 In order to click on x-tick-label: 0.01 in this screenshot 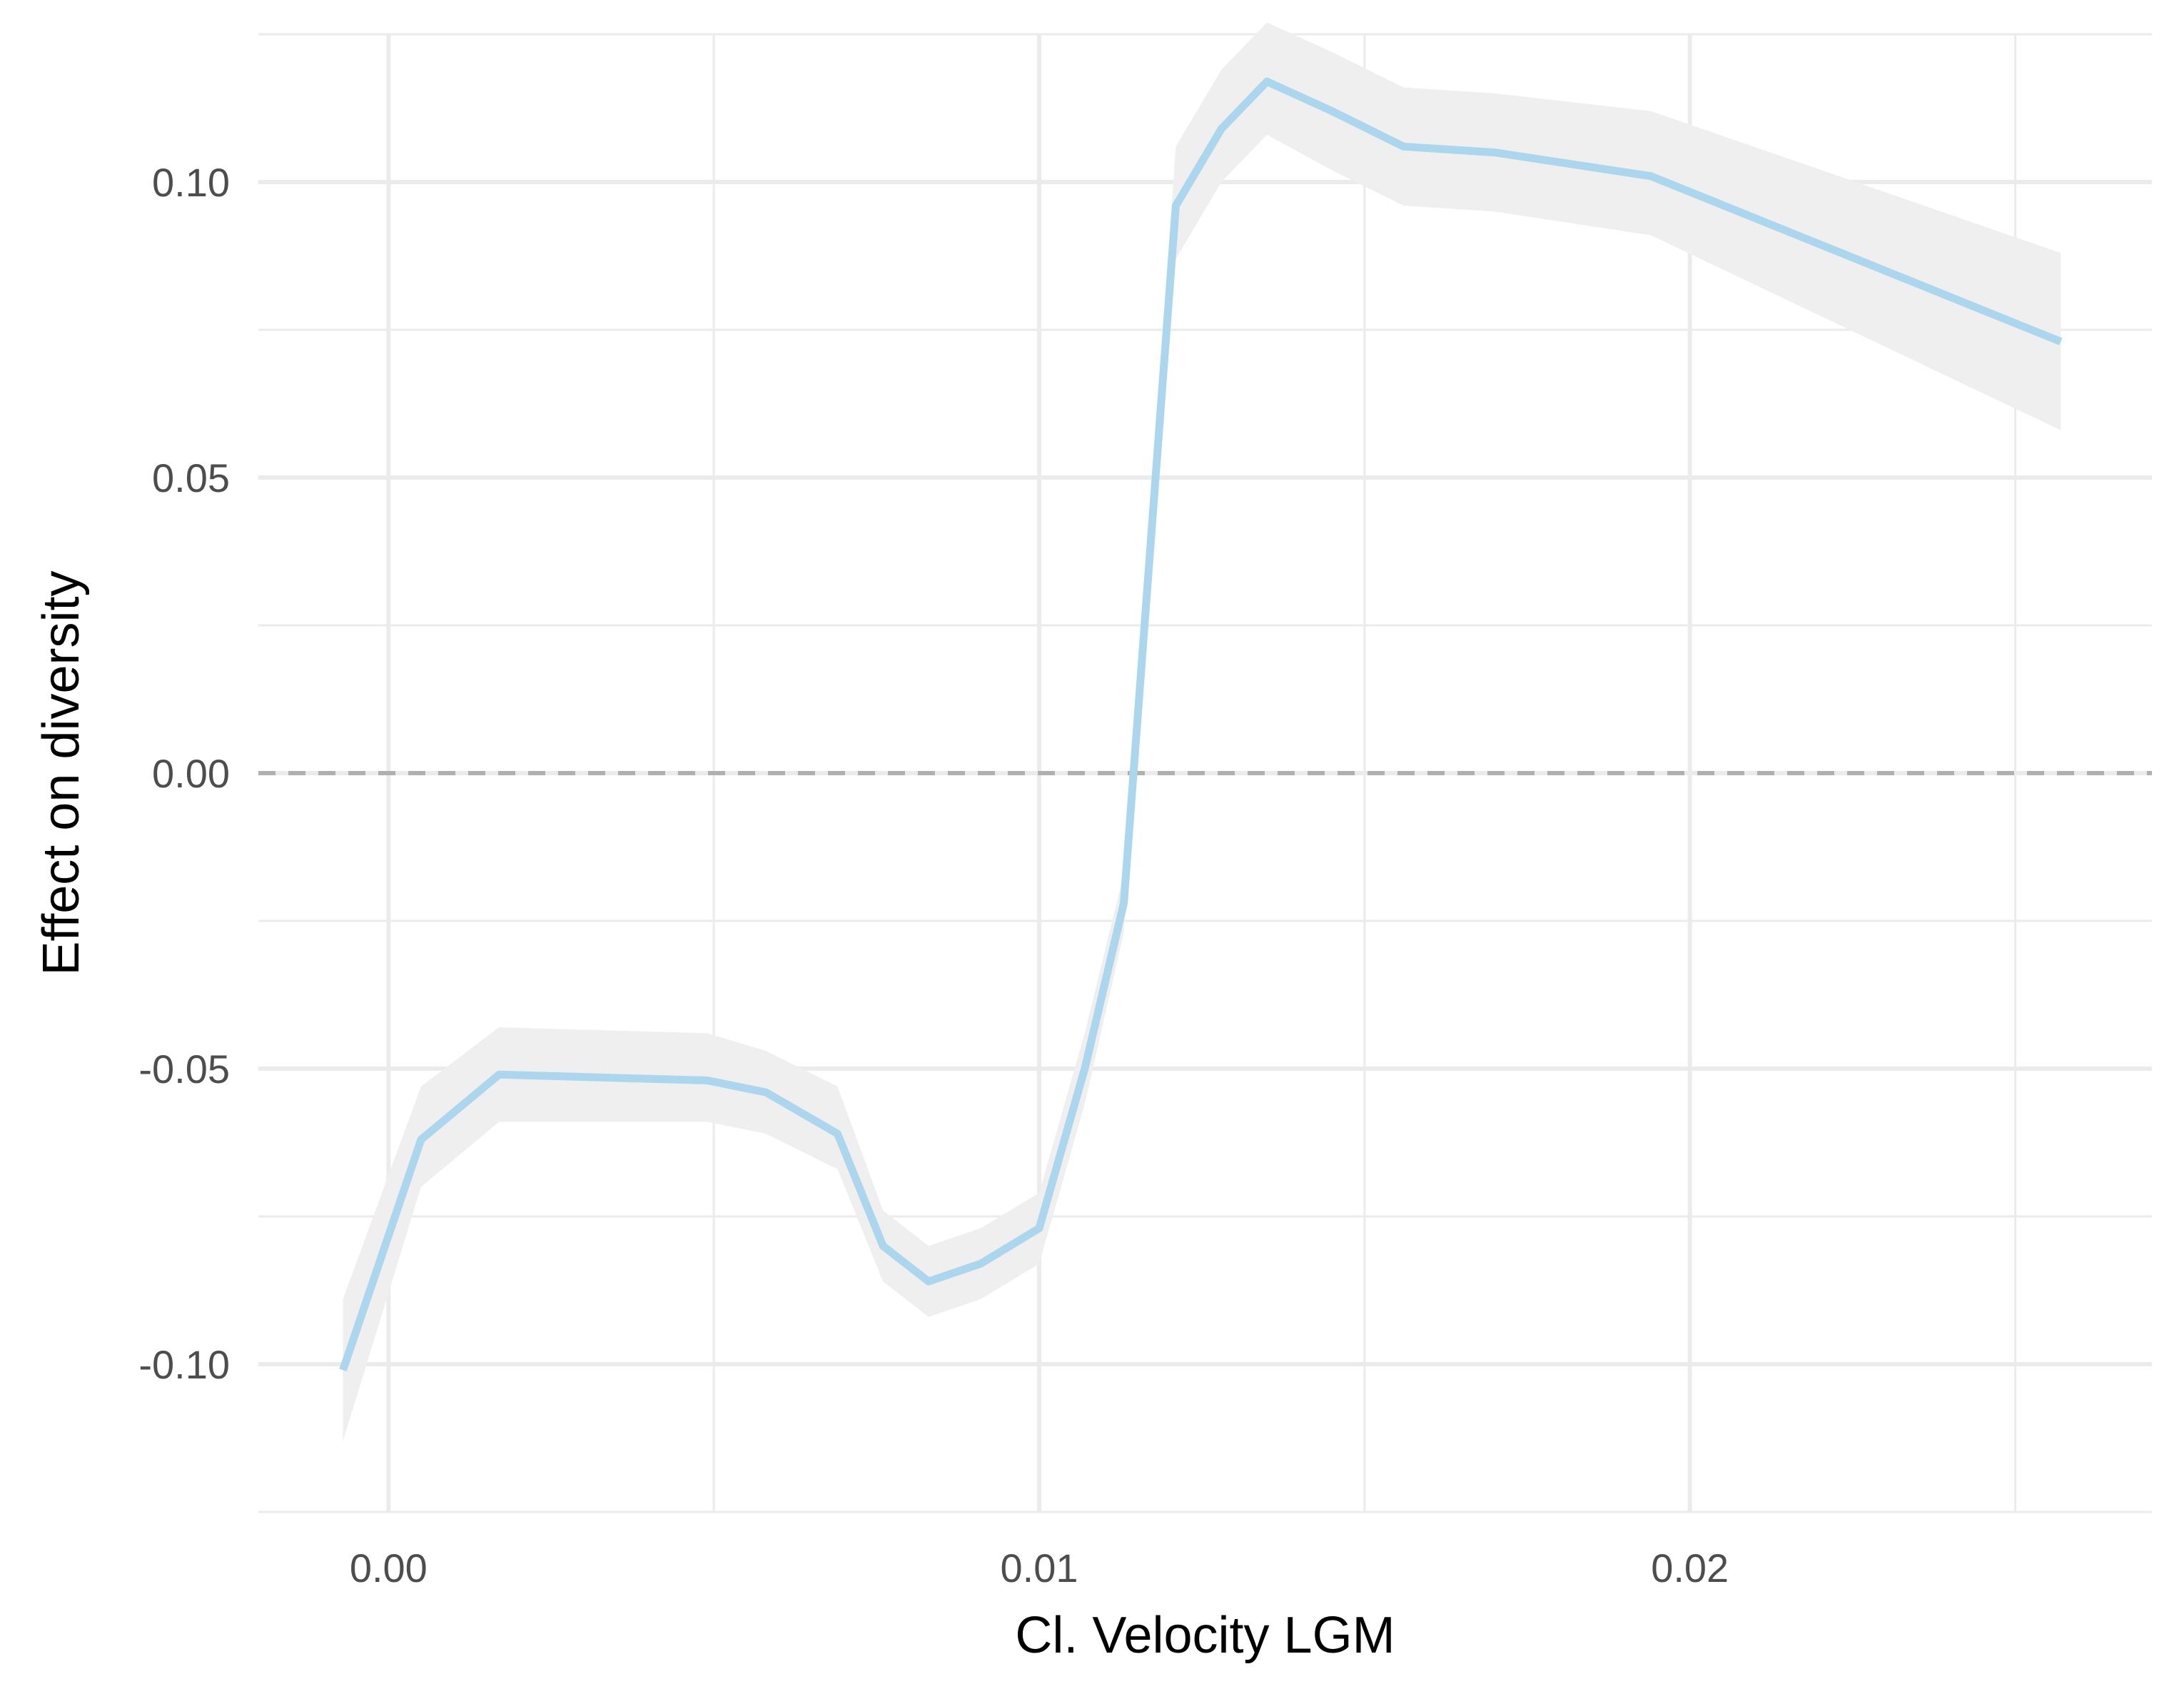, I will do `click(1039, 1568)`.